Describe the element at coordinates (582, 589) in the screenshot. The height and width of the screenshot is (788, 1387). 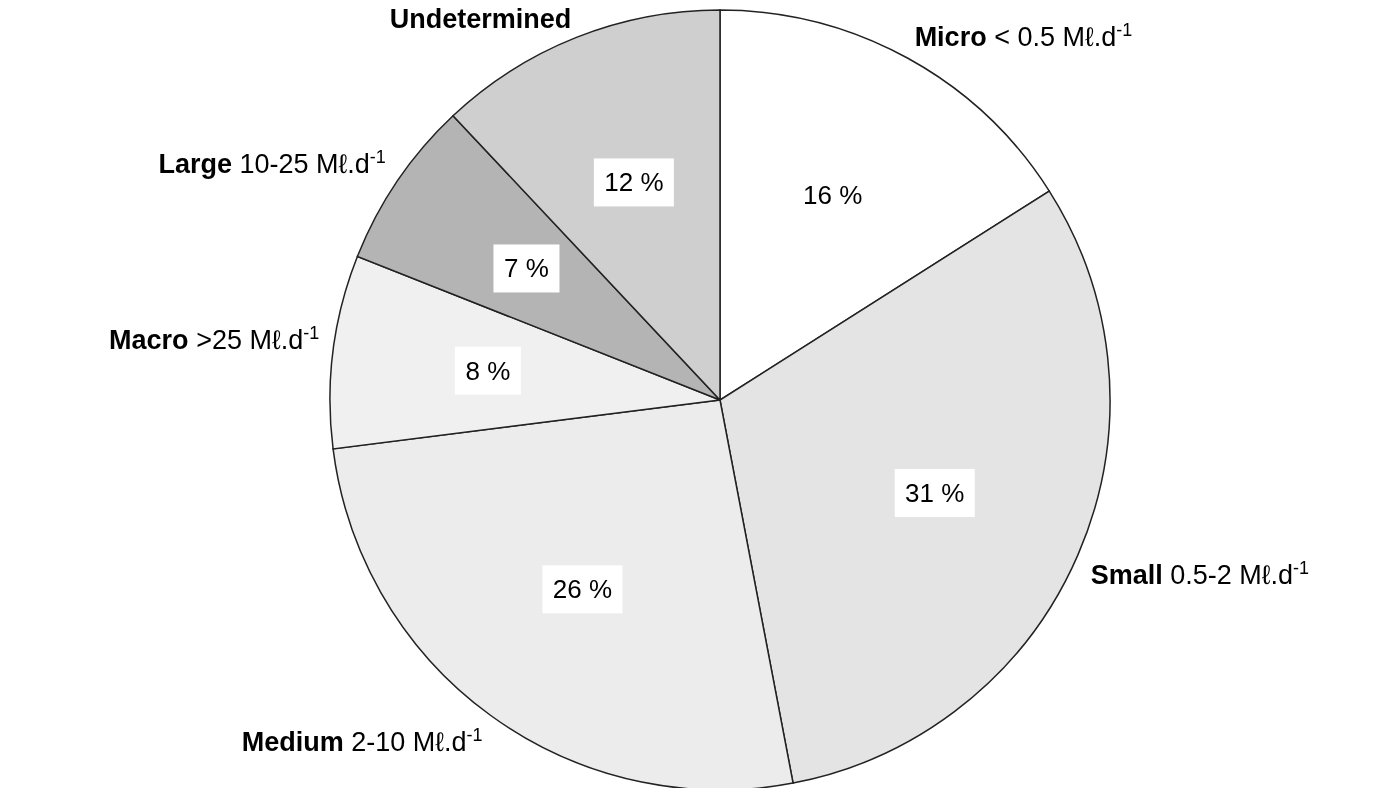
I see `data-label: 26 %` at that location.